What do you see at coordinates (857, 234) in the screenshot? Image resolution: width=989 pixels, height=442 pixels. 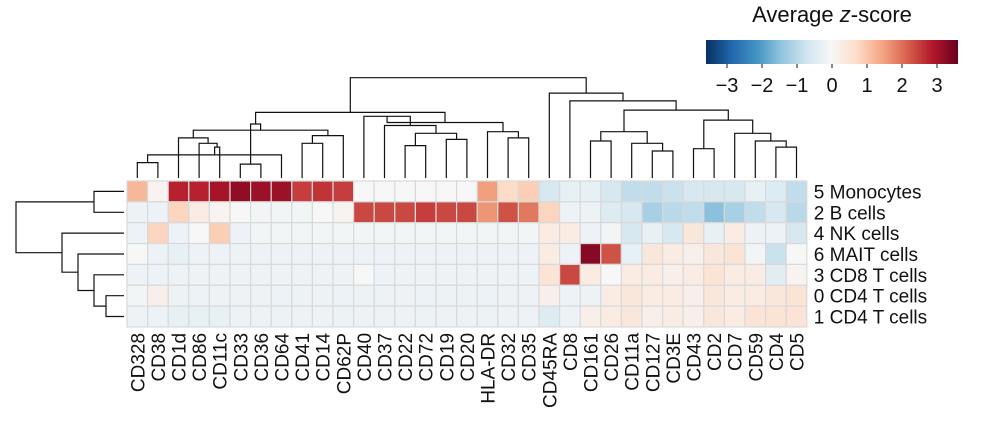 I see `row-label: 4 NK cells` at bounding box center [857, 234].